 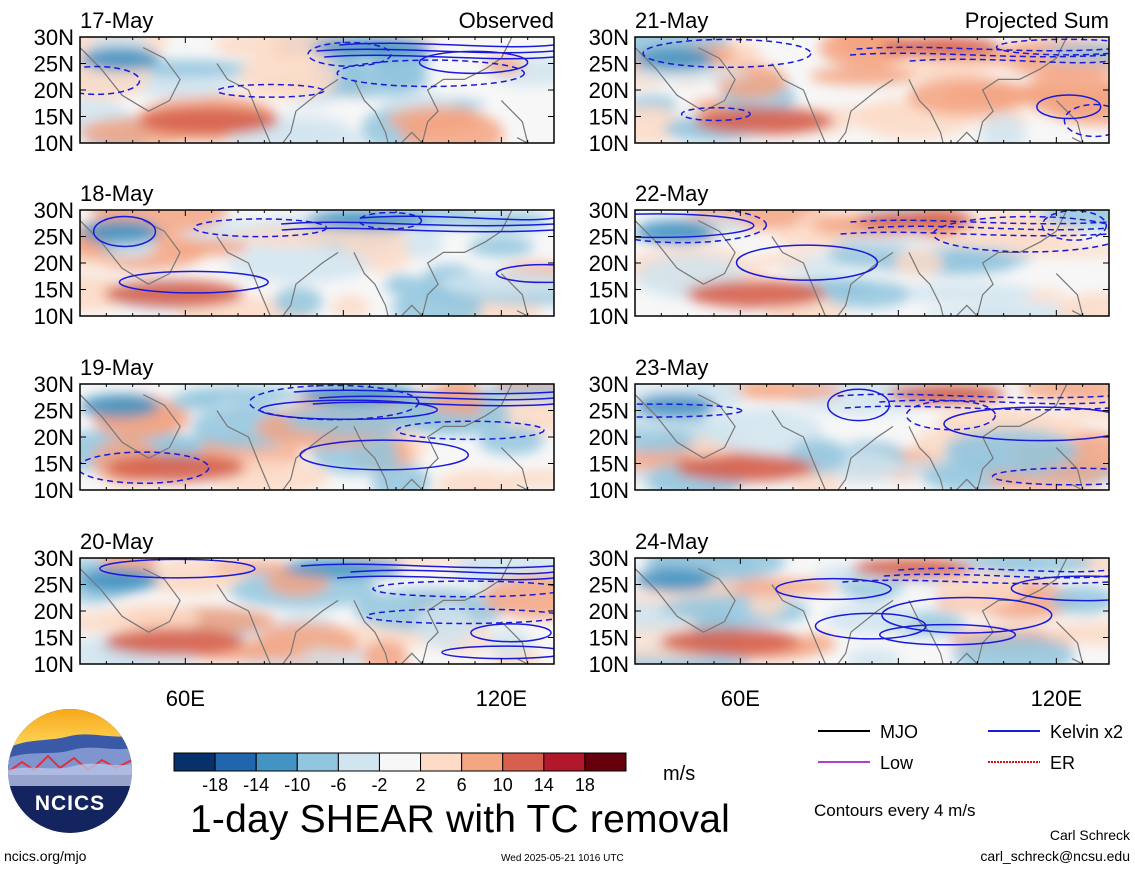 What do you see at coordinates (317, 69) in the screenshot?
I see `kelvin-contours` at bounding box center [317, 69].